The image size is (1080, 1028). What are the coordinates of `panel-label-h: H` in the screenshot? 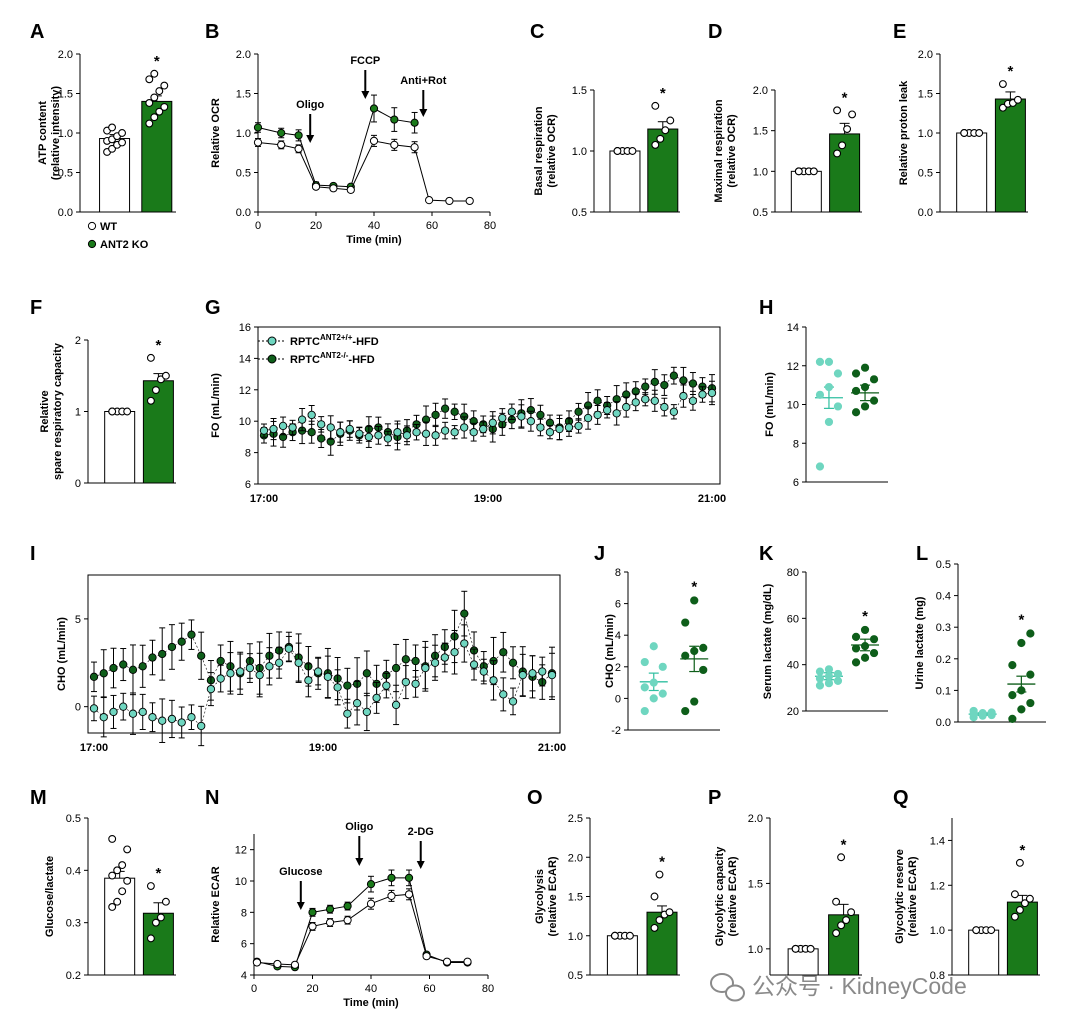 It's located at (766, 308).